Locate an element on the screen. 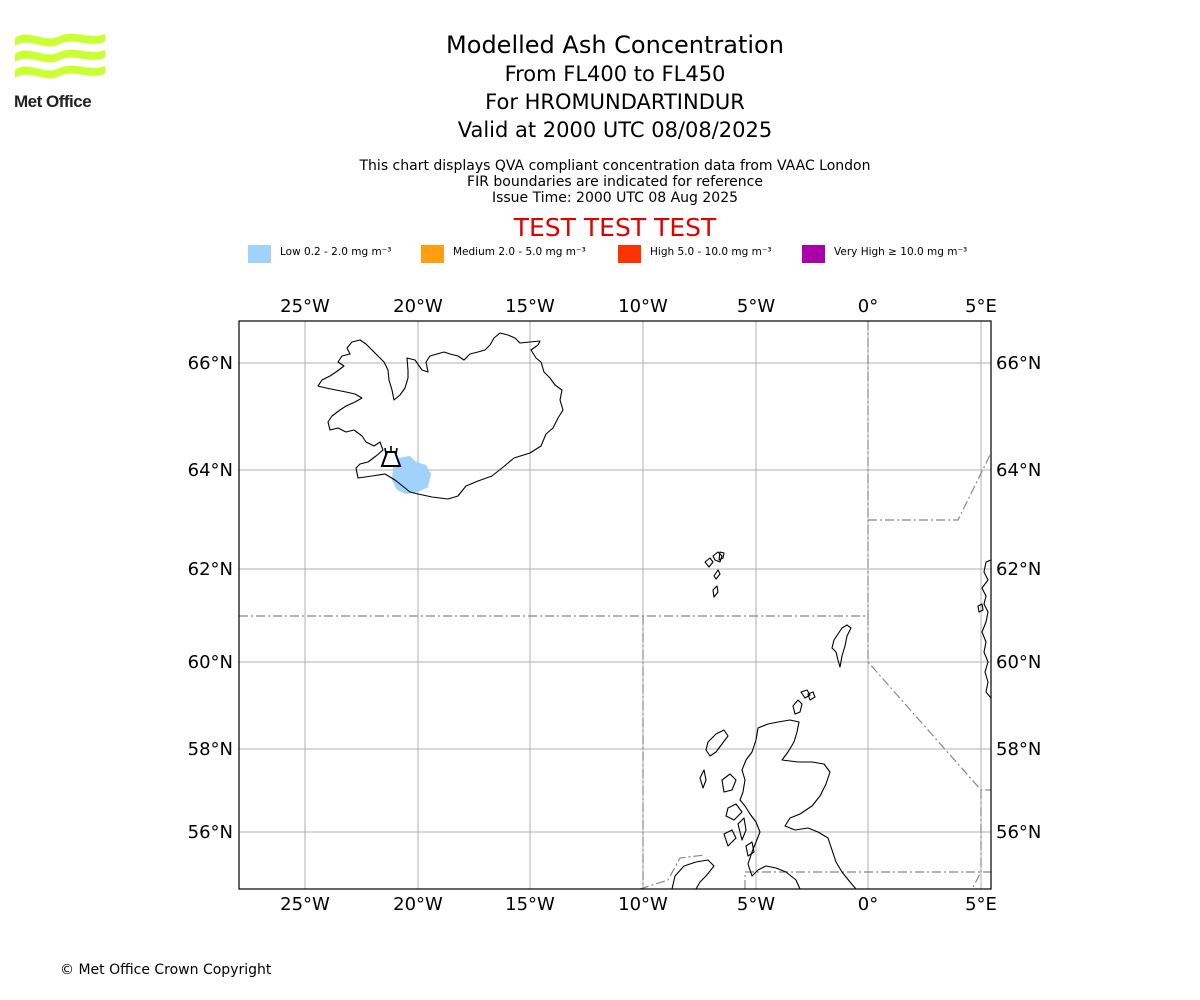  lon-tick-bottom: 5°E is located at coordinates (981, 904).